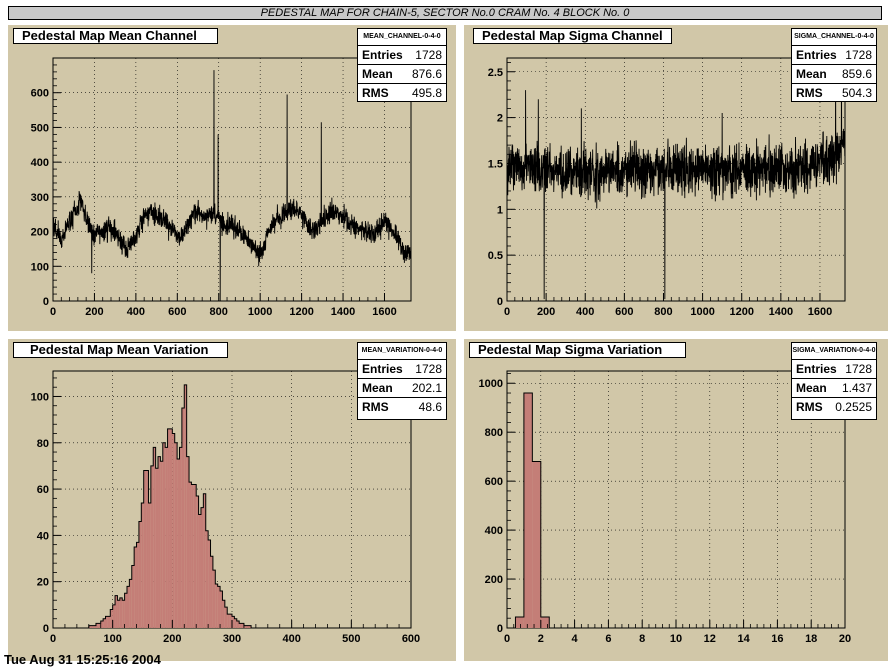 The width and height of the screenshot is (896, 668). What do you see at coordinates (40, 128) in the screenshot?
I see `y-tick-label: 500` at bounding box center [40, 128].